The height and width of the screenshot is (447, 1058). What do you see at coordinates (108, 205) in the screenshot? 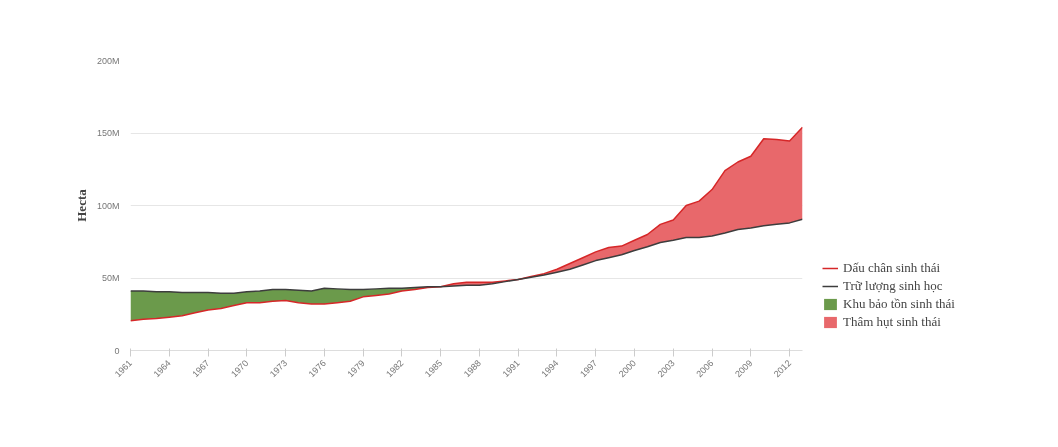
I see `y-tick-label: 100M` at bounding box center [108, 205].